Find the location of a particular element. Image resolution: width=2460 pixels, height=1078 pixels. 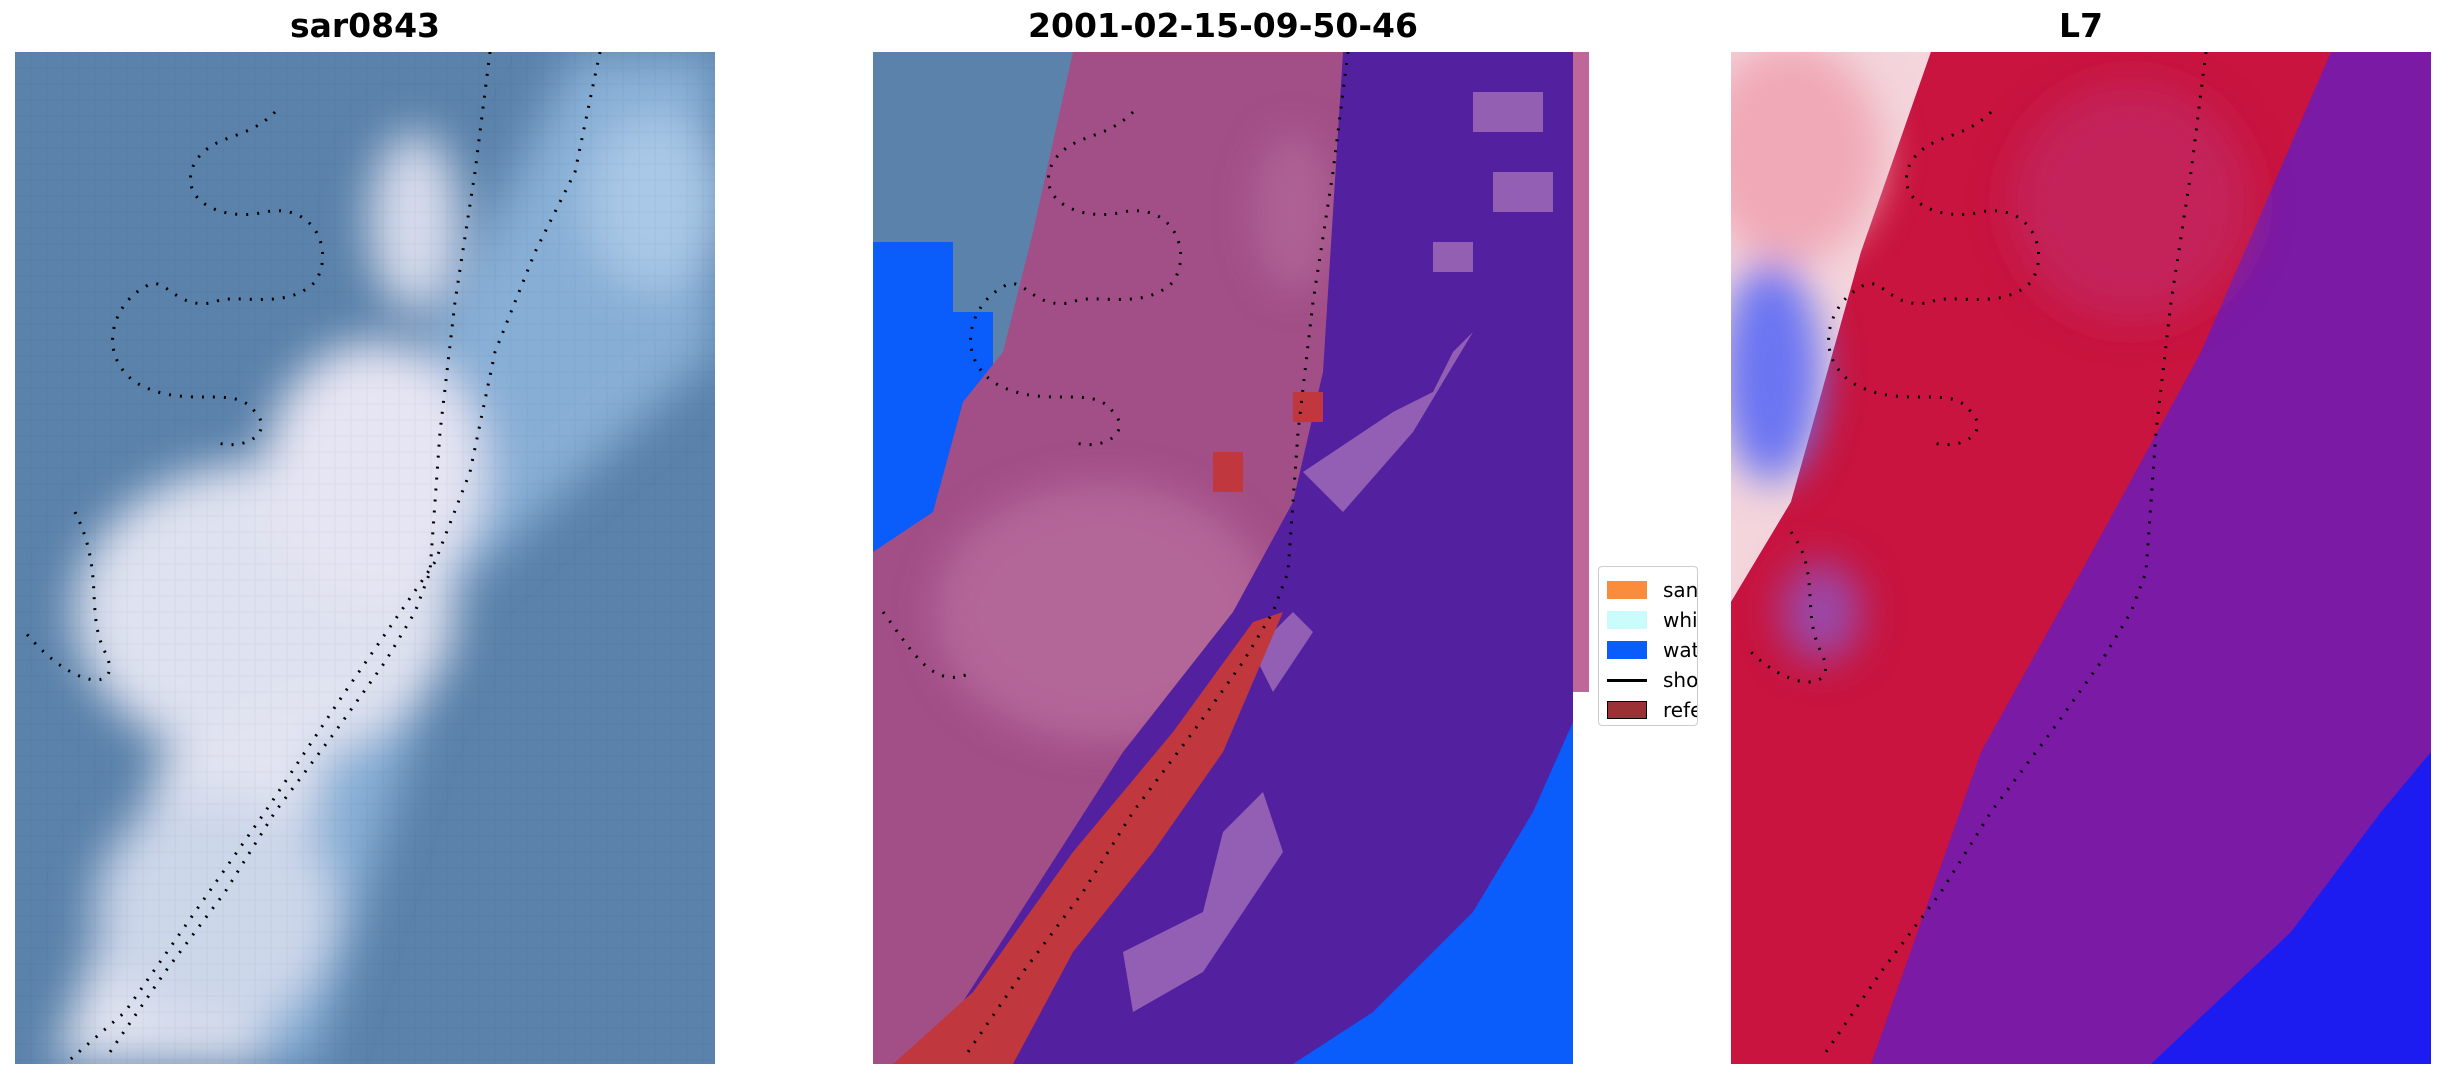

legend-item-water: water is located at coordinates (1652, 650).